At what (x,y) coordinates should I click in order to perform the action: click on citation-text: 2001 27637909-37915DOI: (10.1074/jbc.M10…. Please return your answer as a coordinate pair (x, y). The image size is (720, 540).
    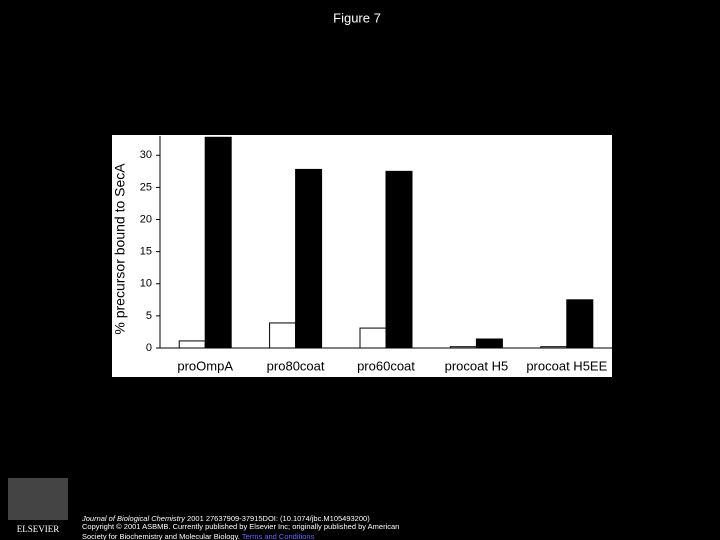
    Looking at the image, I should click on (277, 518).